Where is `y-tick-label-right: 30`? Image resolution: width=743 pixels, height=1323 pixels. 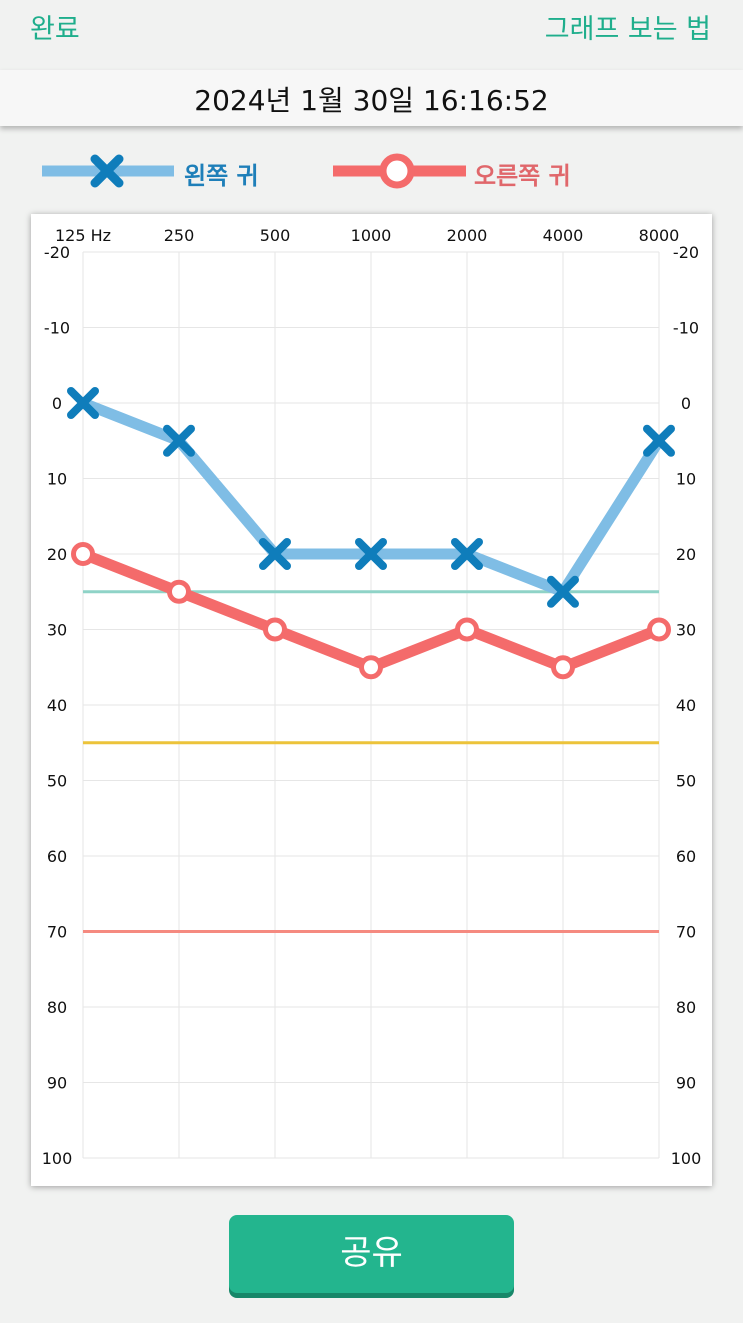
y-tick-label-right: 30 is located at coordinates (686, 630).